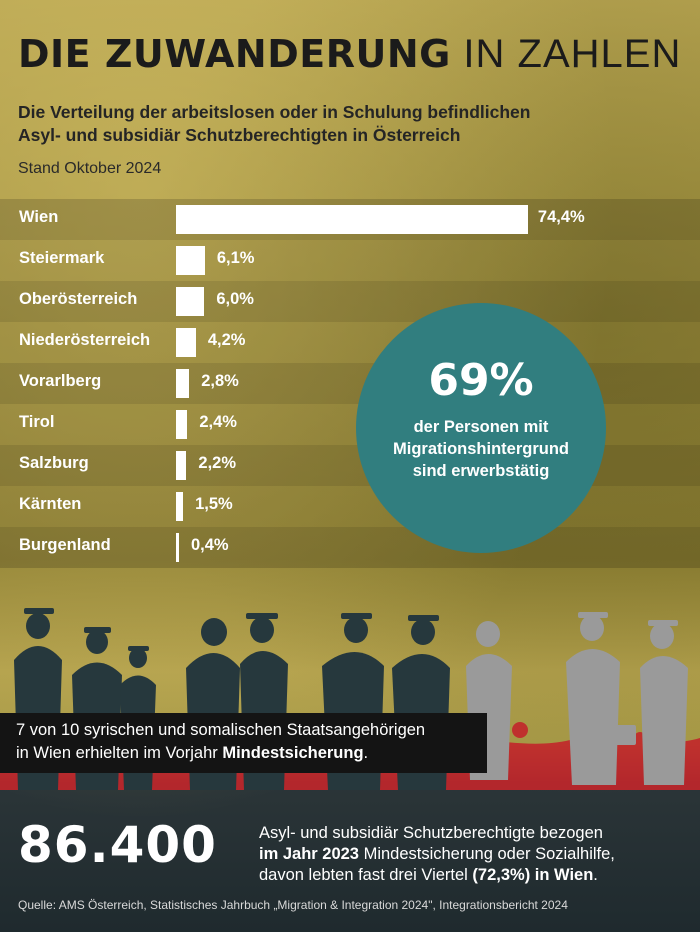  I want to click on grey-silhouettes, so click(577, 698).